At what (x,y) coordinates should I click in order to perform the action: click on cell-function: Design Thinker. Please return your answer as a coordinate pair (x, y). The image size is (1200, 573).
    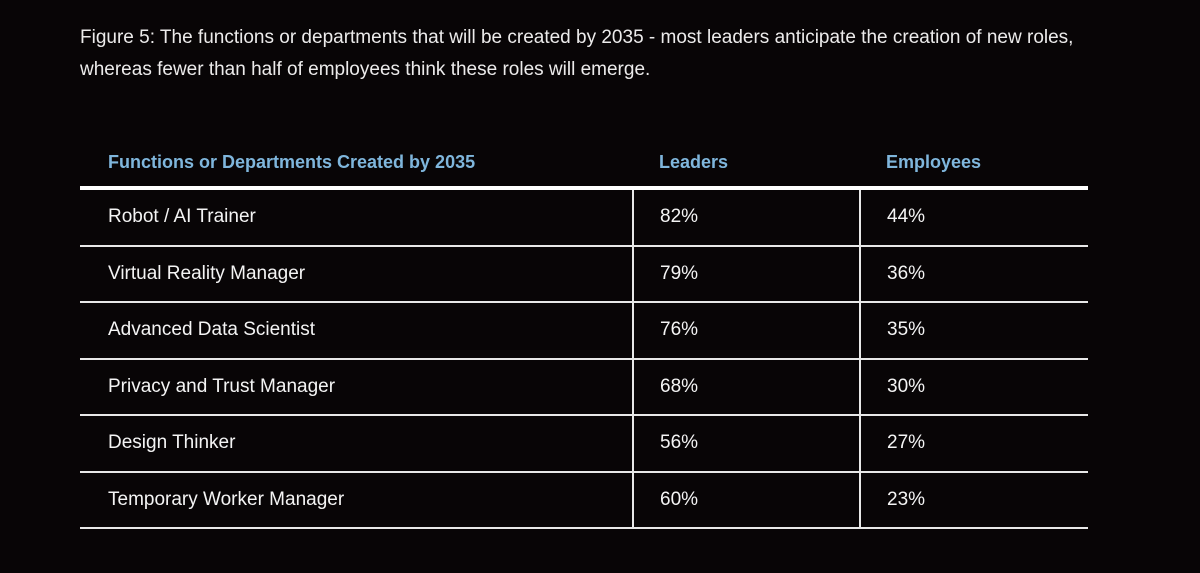
    Looking at the image, I should click on (356, 444).